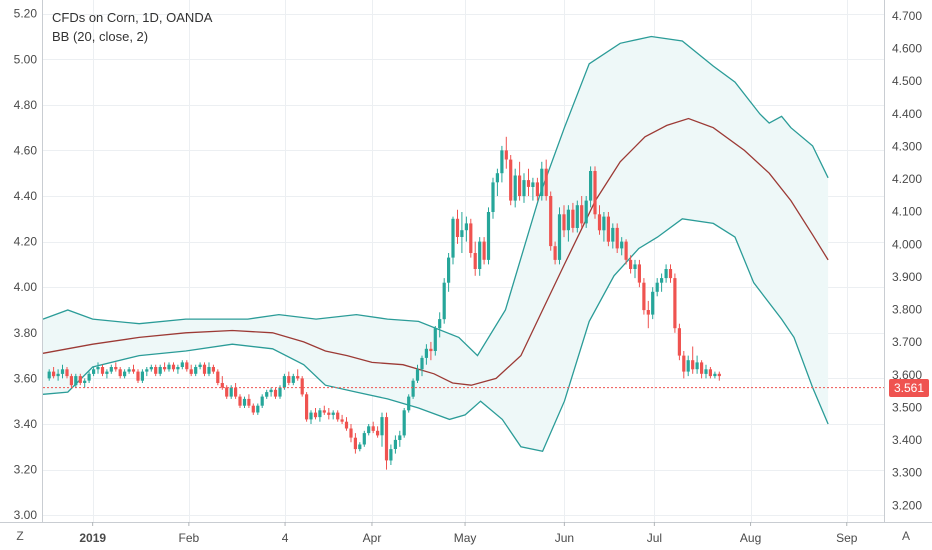  Describe the element at coordinates (654, 538) in the screenshot. I see `time-tick-label: Jul` at that location.